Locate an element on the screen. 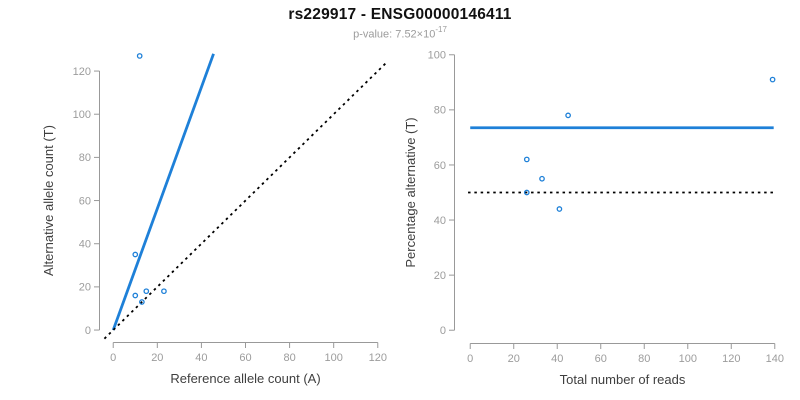 The width and height of the screenshot is (800, 400). x-axis-title: Total number of reads is located at coordinates (623, 379).